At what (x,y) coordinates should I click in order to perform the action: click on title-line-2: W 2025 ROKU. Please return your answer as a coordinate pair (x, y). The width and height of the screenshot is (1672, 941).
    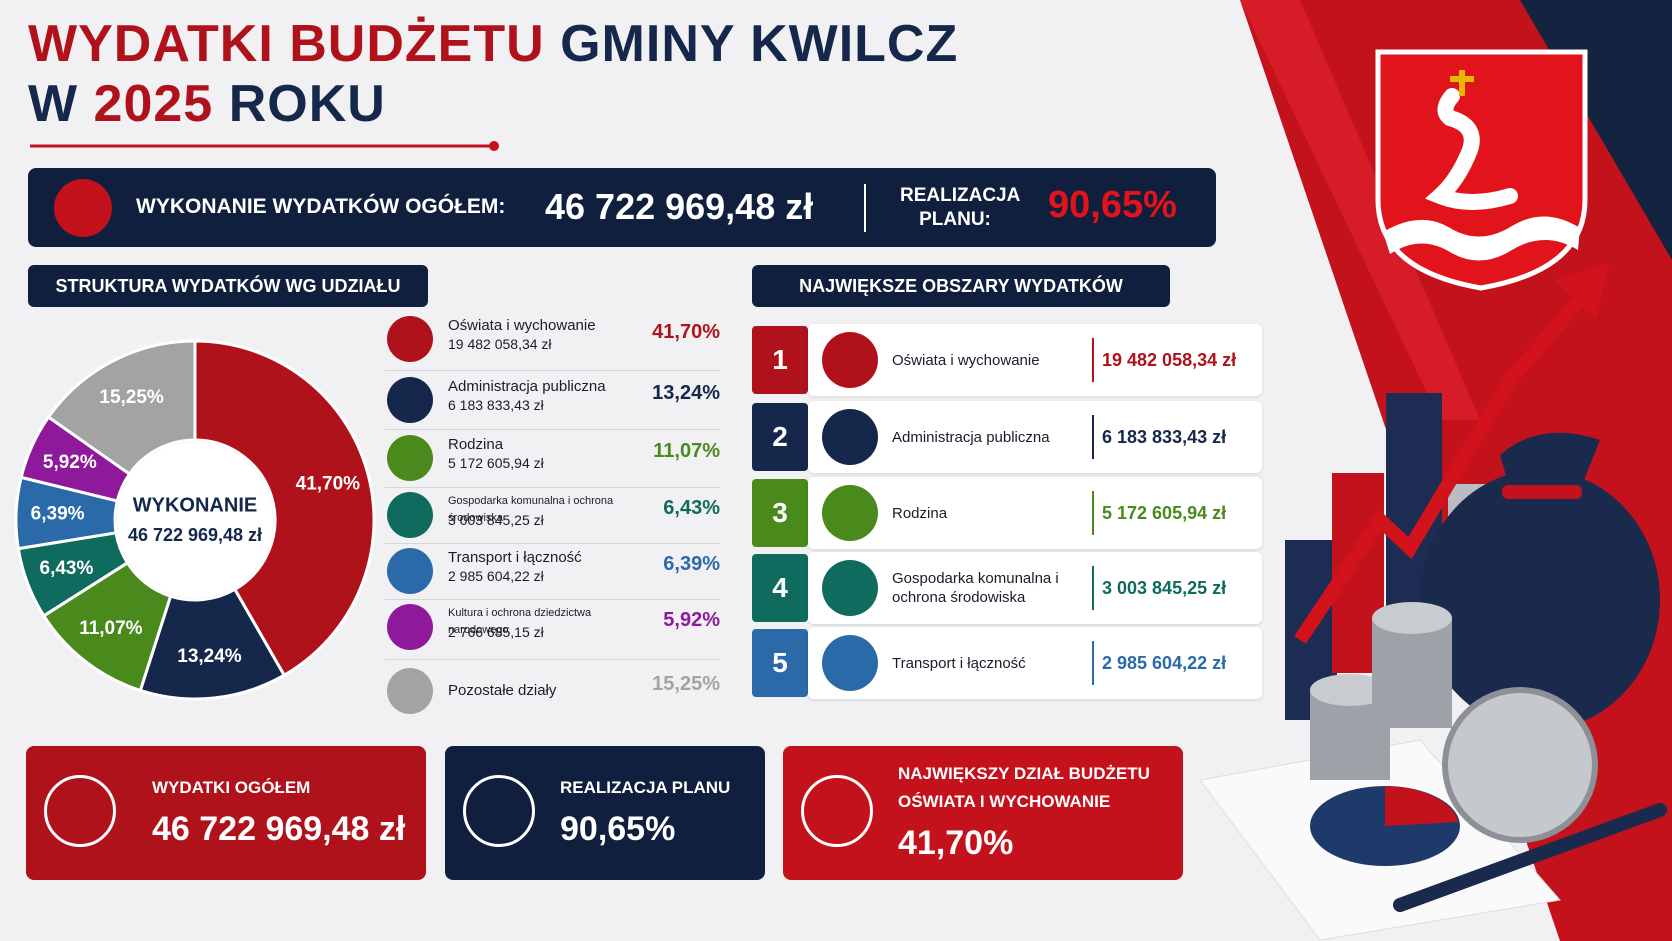
    Looking at the image, I should click on (207, 104).